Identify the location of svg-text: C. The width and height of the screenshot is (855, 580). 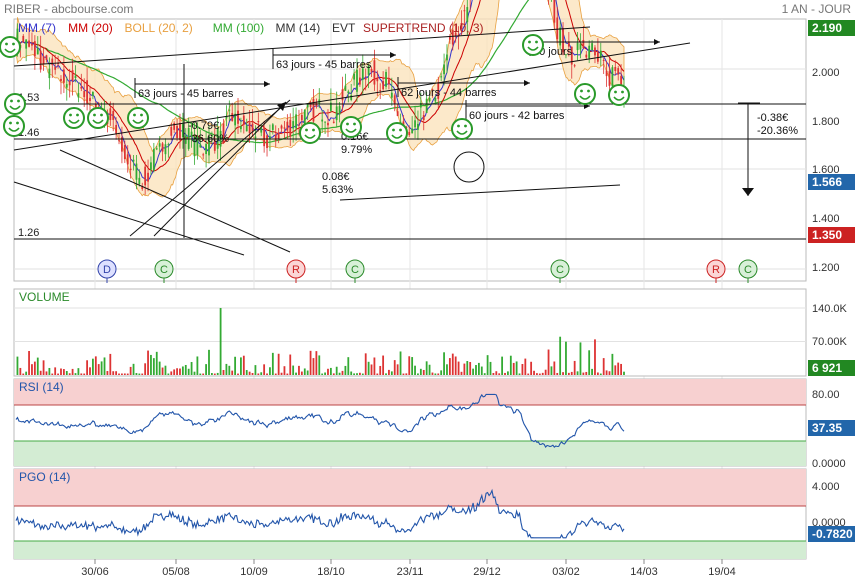
(164, 270).